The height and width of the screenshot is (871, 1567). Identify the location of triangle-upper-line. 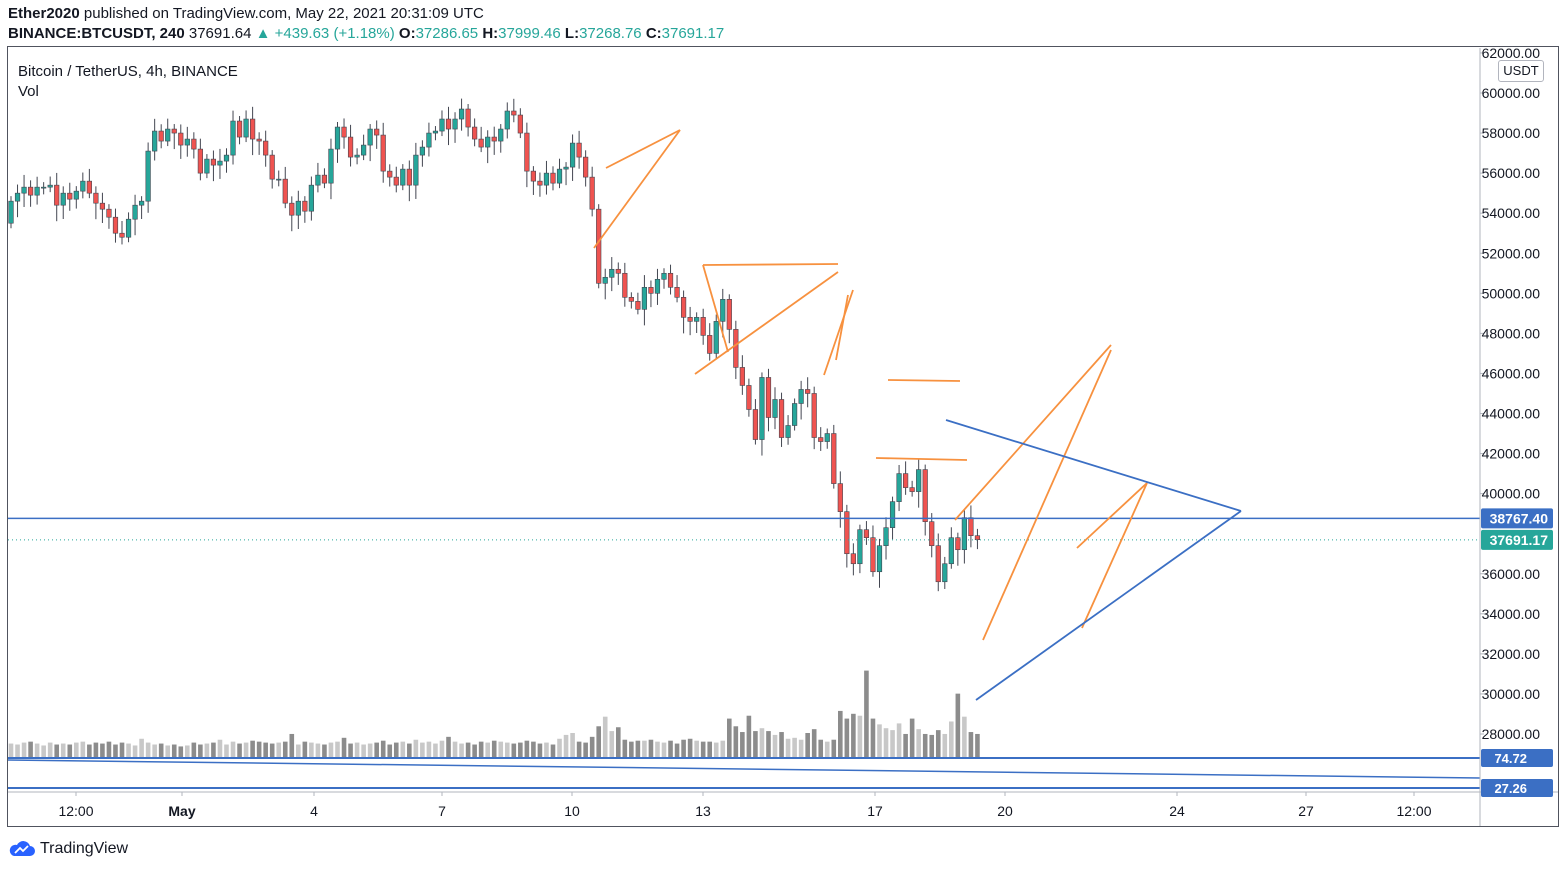
(1093, 465).